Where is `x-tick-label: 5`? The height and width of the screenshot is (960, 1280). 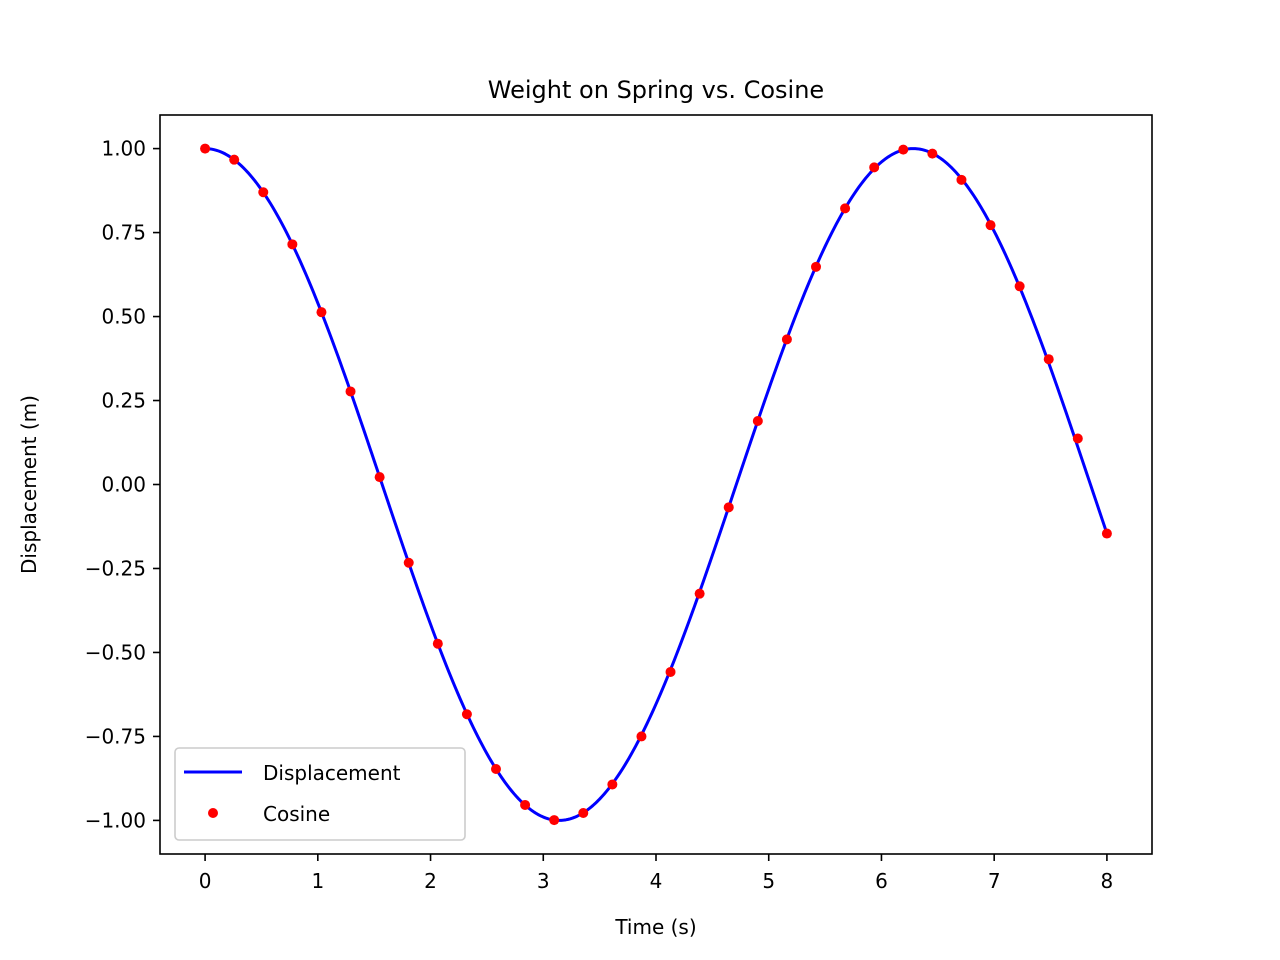 x-tick-label: 5 is located at coordinates (768, 881).